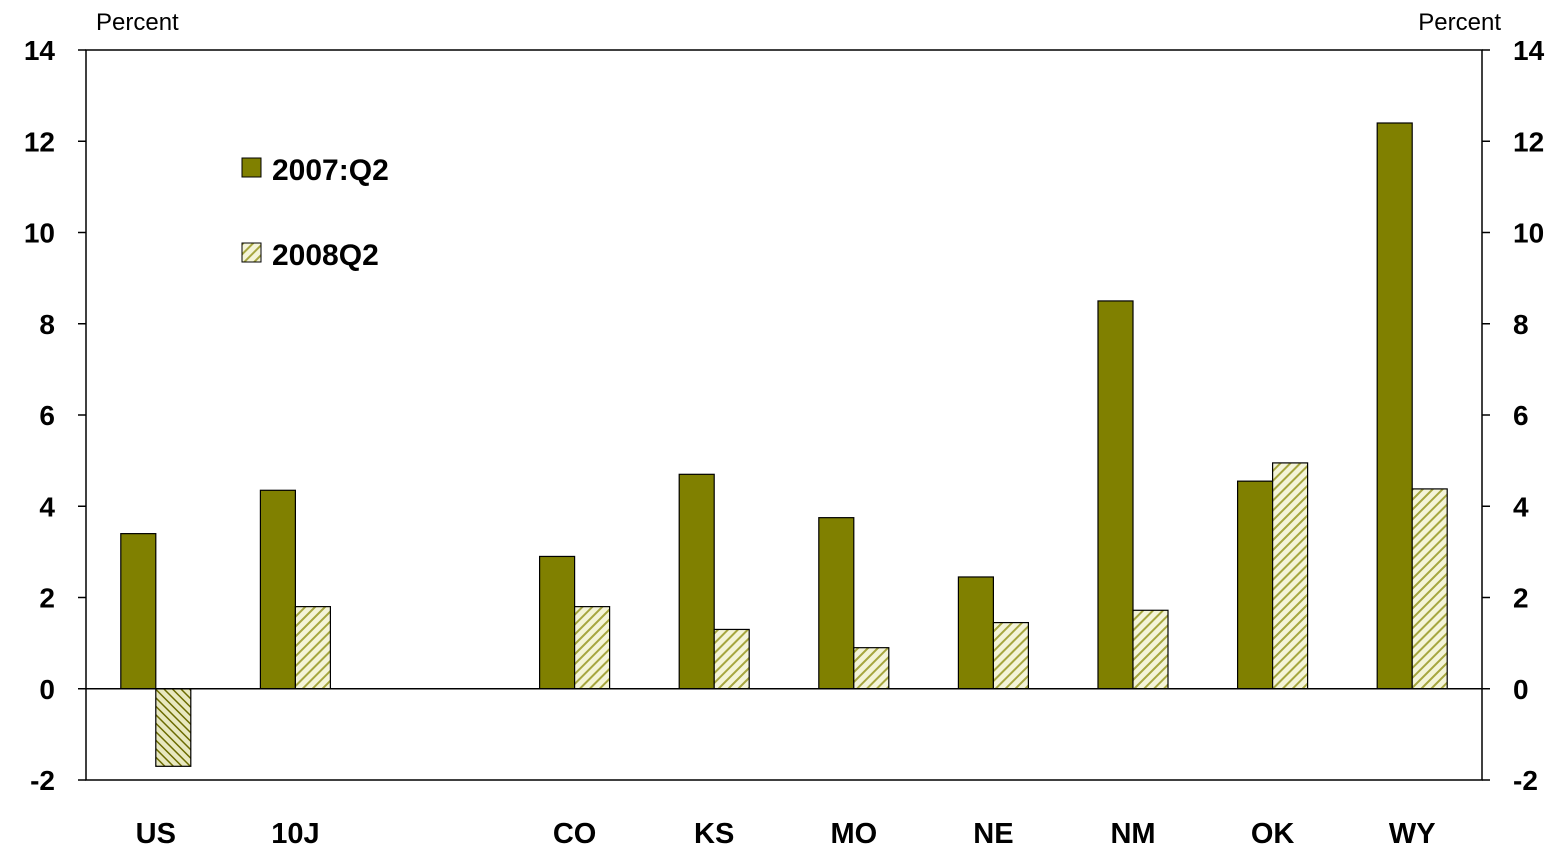 Image resolution: width=1564 pixels, height=850 pixels. What do you see at coordinates (1394, 406) in the screenshot?
I see `bar-wy-2007q2` at bounding box center [1394, 406].